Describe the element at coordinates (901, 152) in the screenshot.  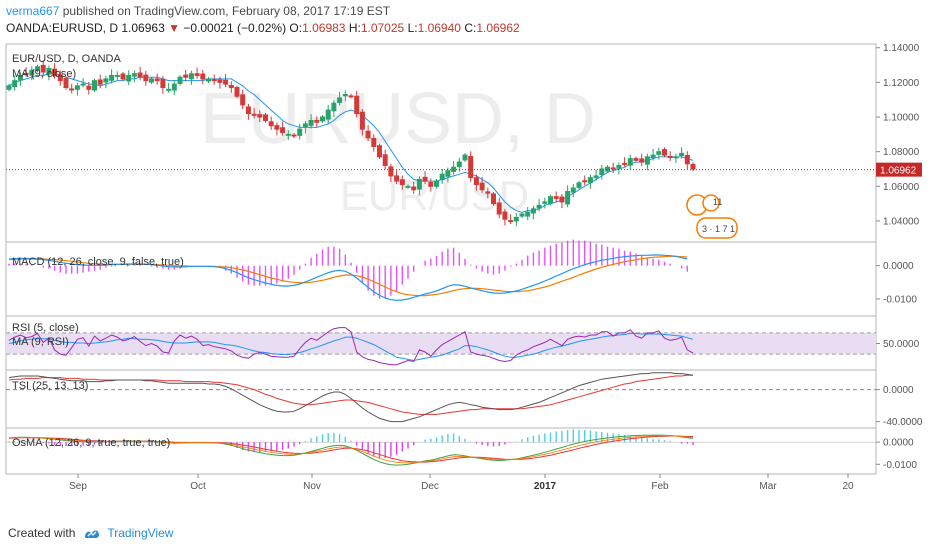
I see `price-tick-label: 1.08000` at that location.